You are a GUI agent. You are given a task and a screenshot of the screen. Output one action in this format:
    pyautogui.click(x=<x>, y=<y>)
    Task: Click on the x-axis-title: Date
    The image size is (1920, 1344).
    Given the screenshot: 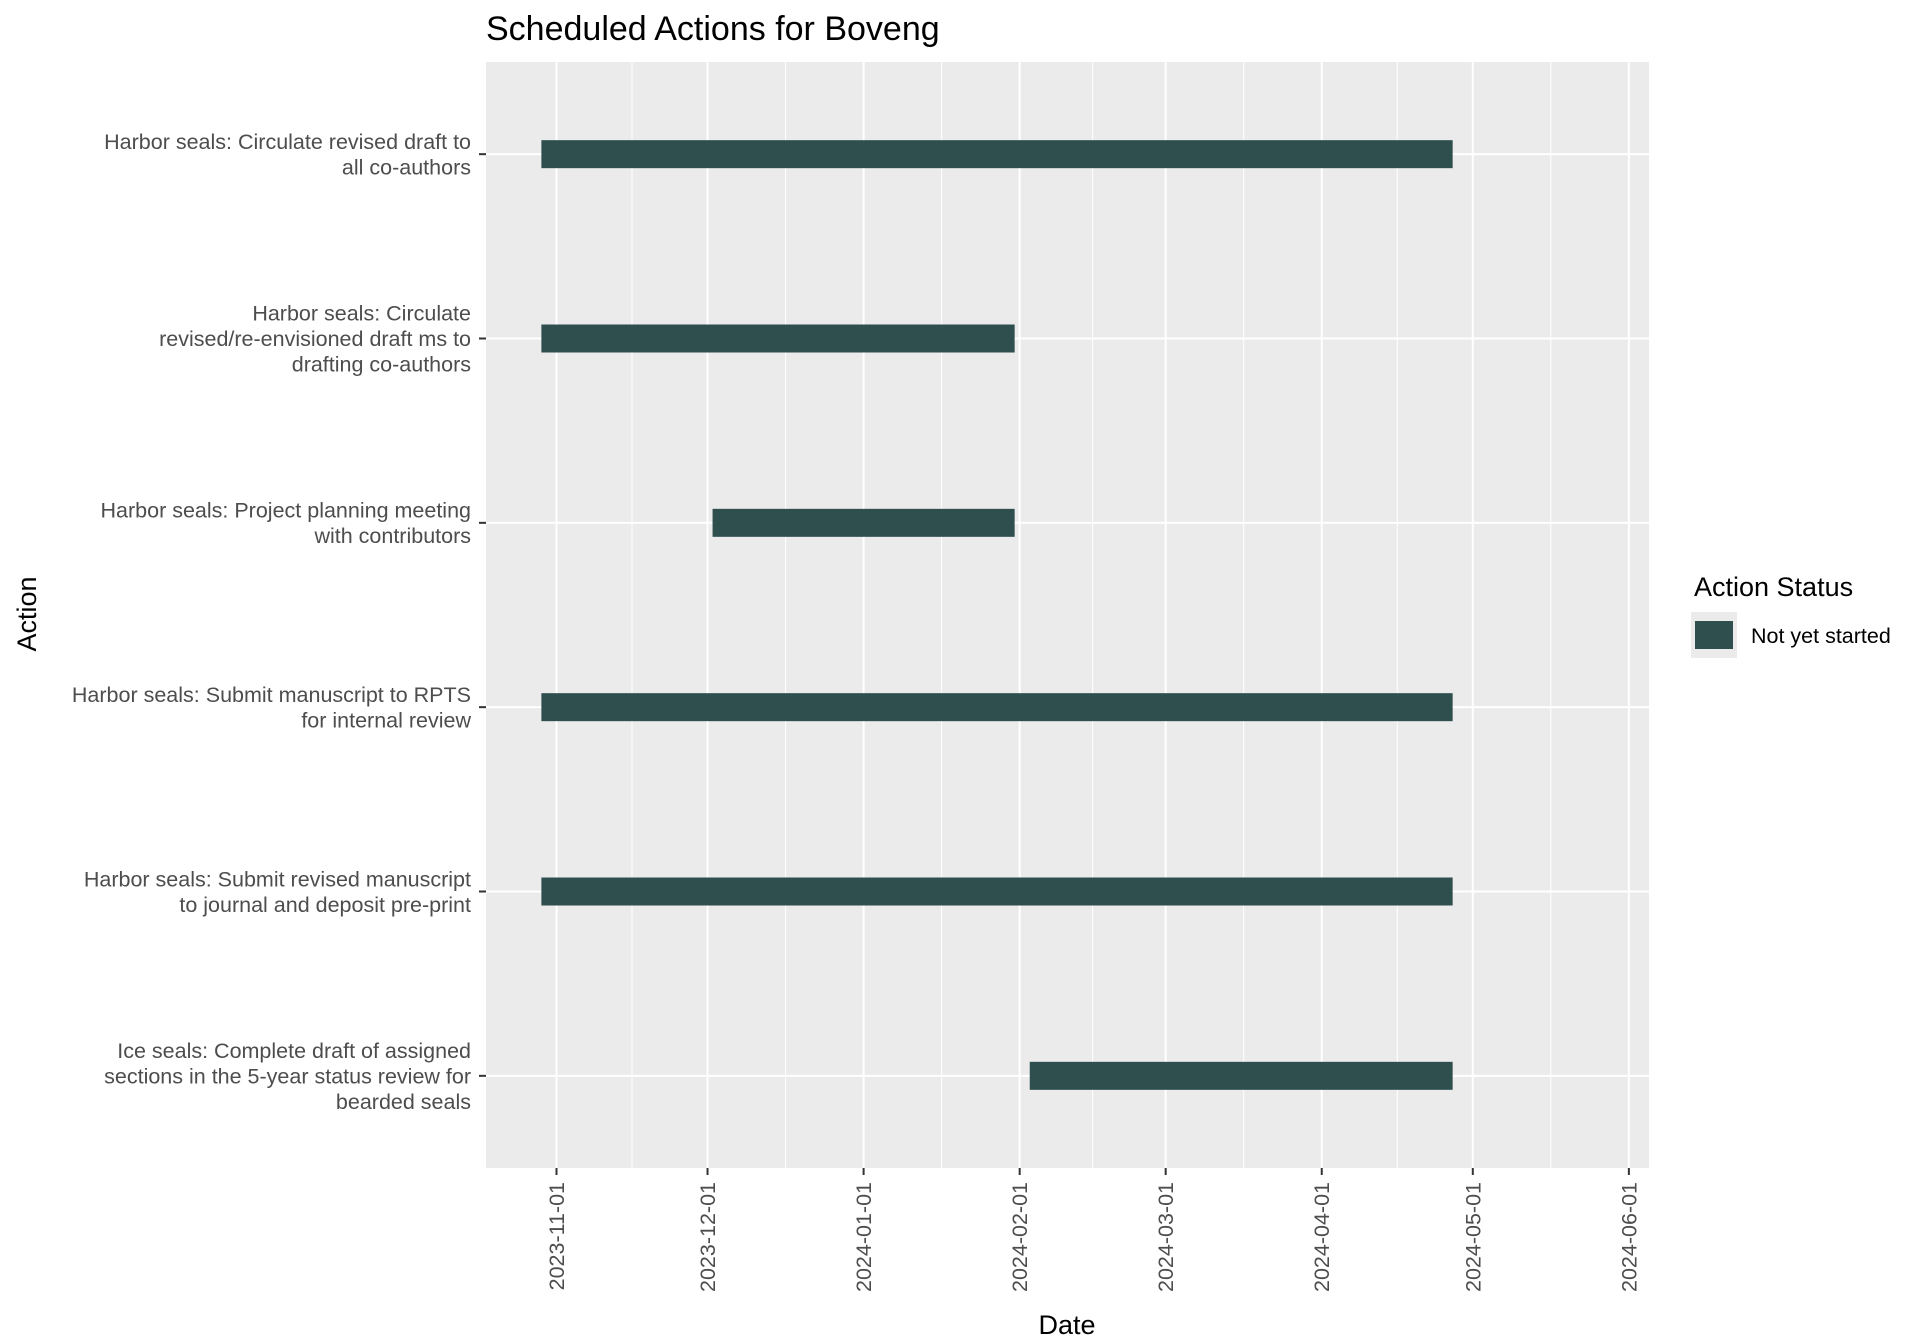 What is the action you would take?
    pyautogui.click(x=1066, y=1325)
    